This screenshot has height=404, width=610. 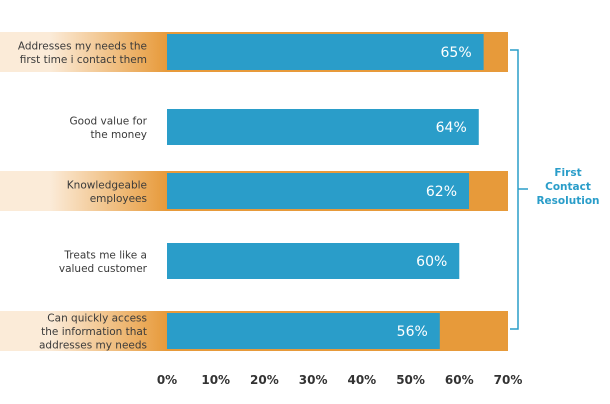 What do you see at coordinates (410, 380) in the screenshot?
I see `x-tick-label-5: 50%` at bounding box center [410, 380].